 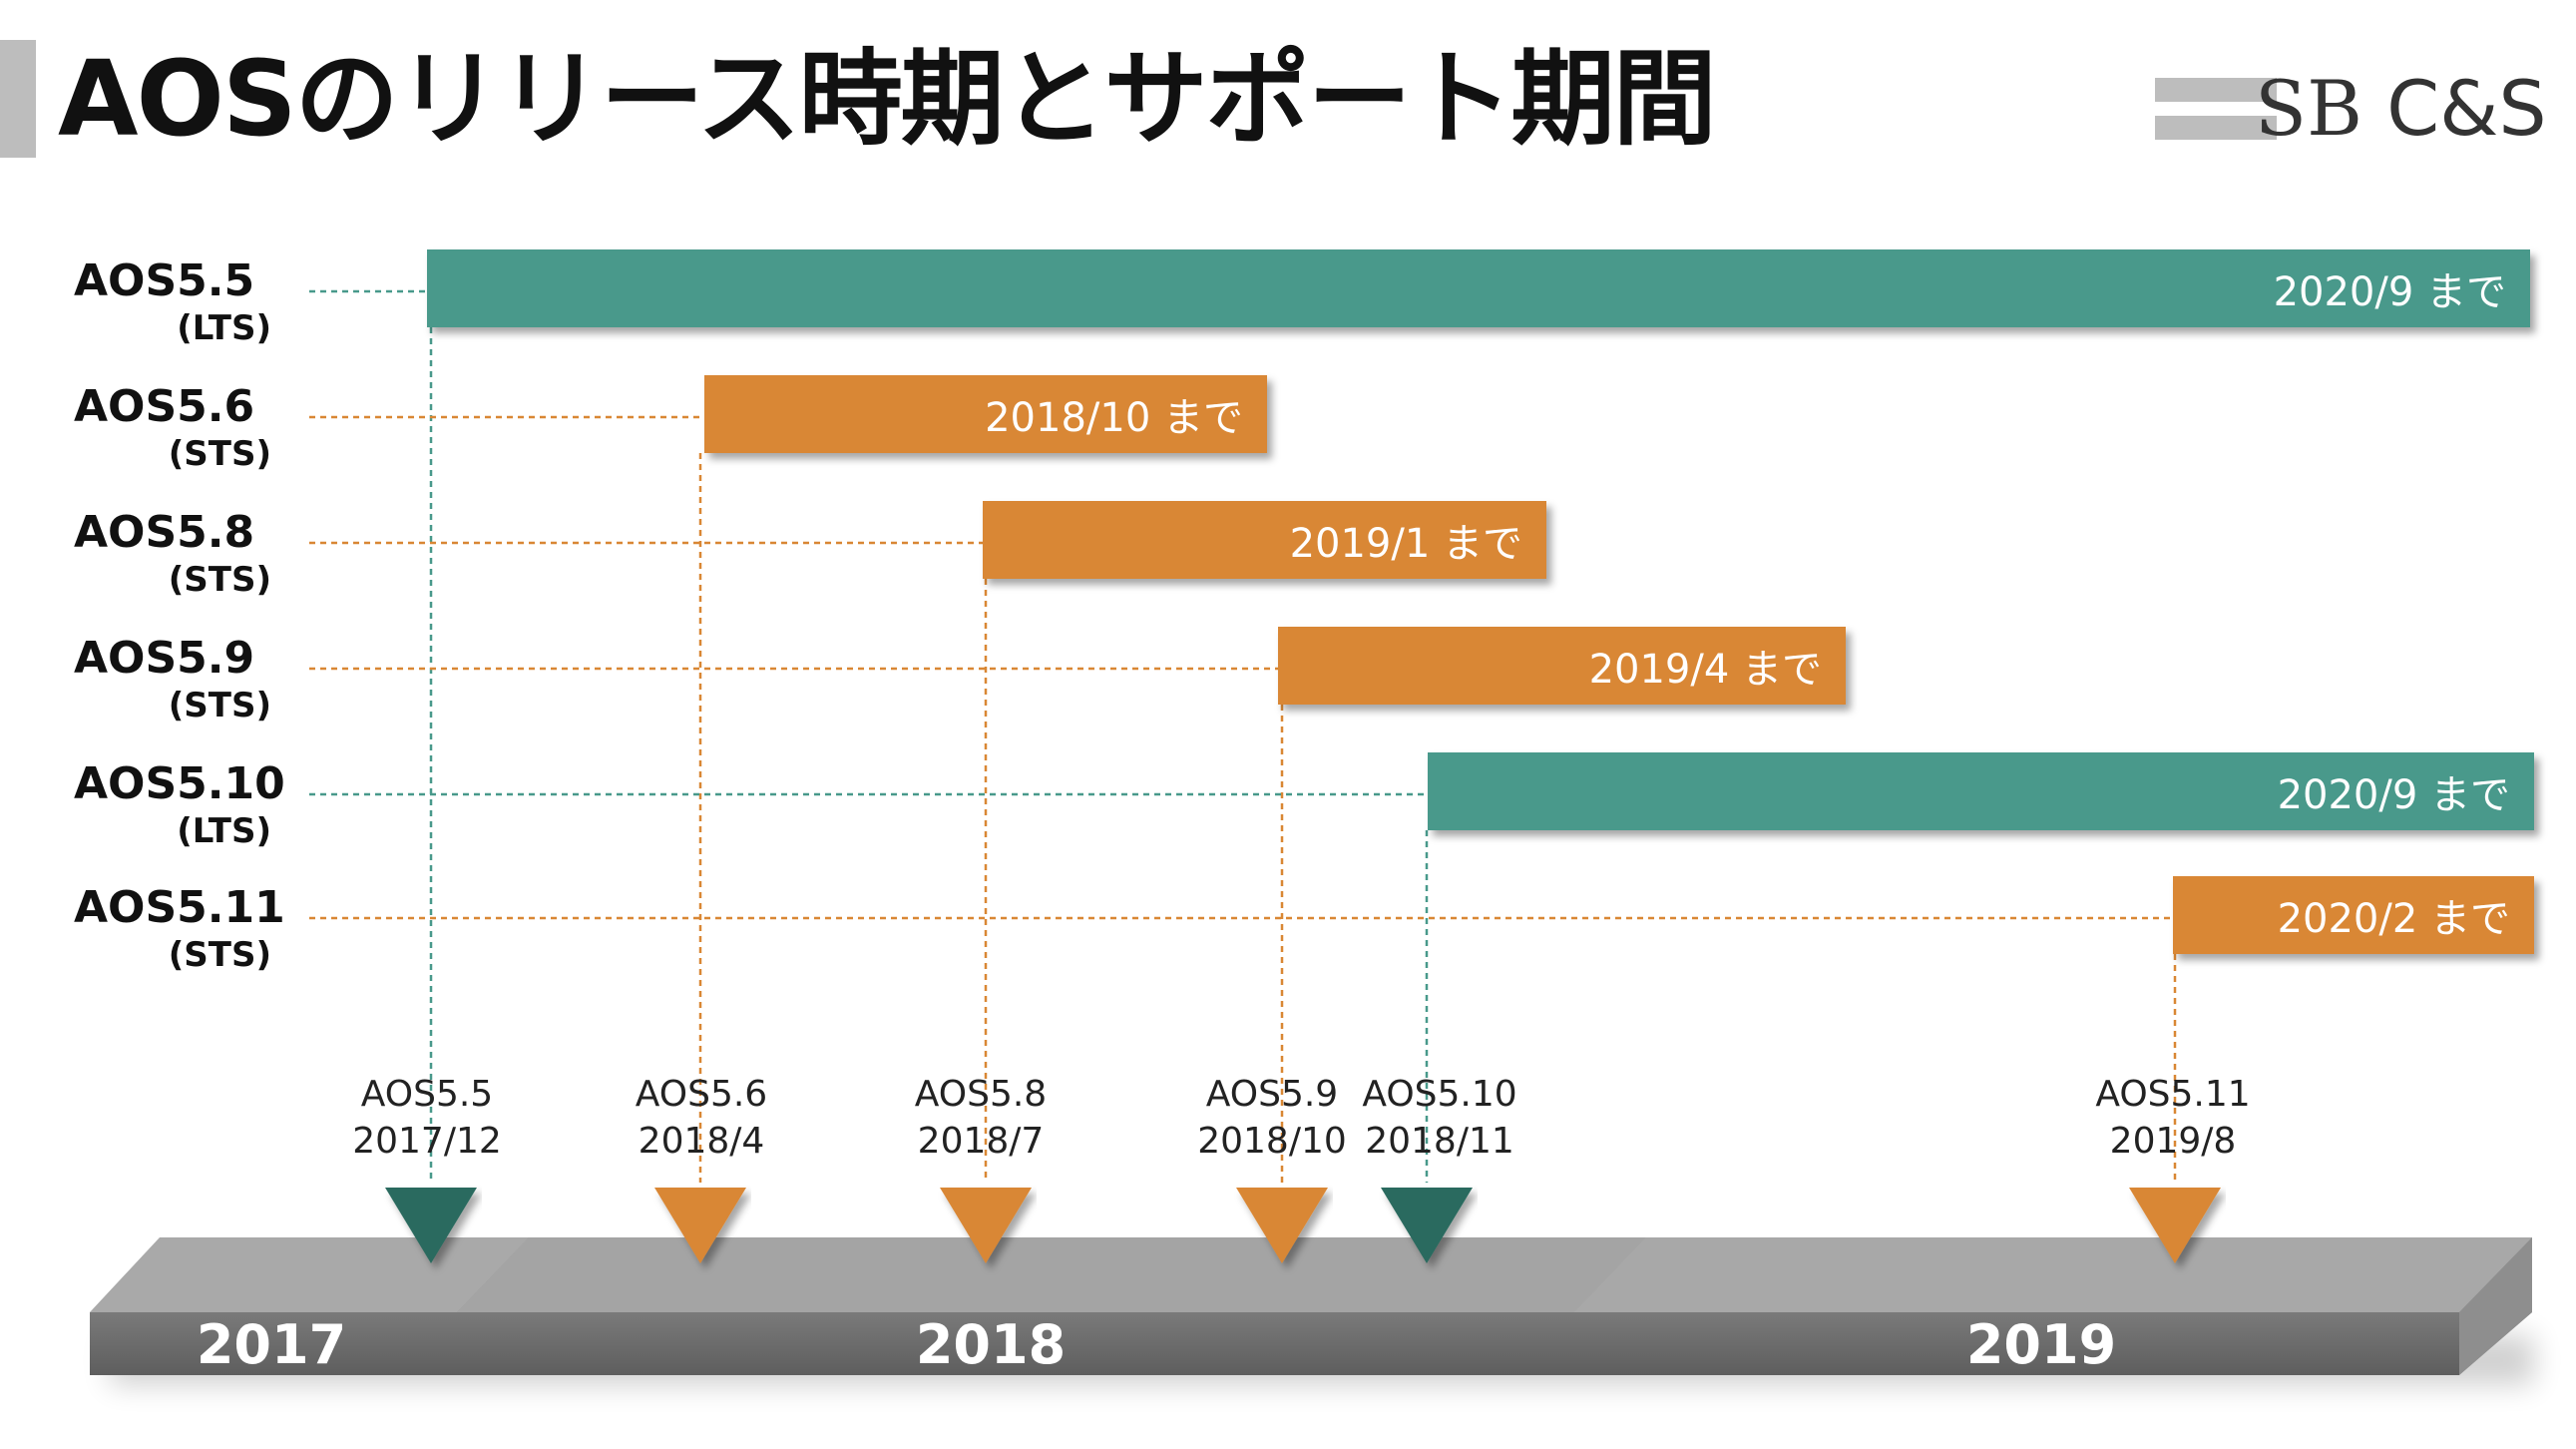 I want to click on timeline-right-side, so click(x=2495, y=1306).